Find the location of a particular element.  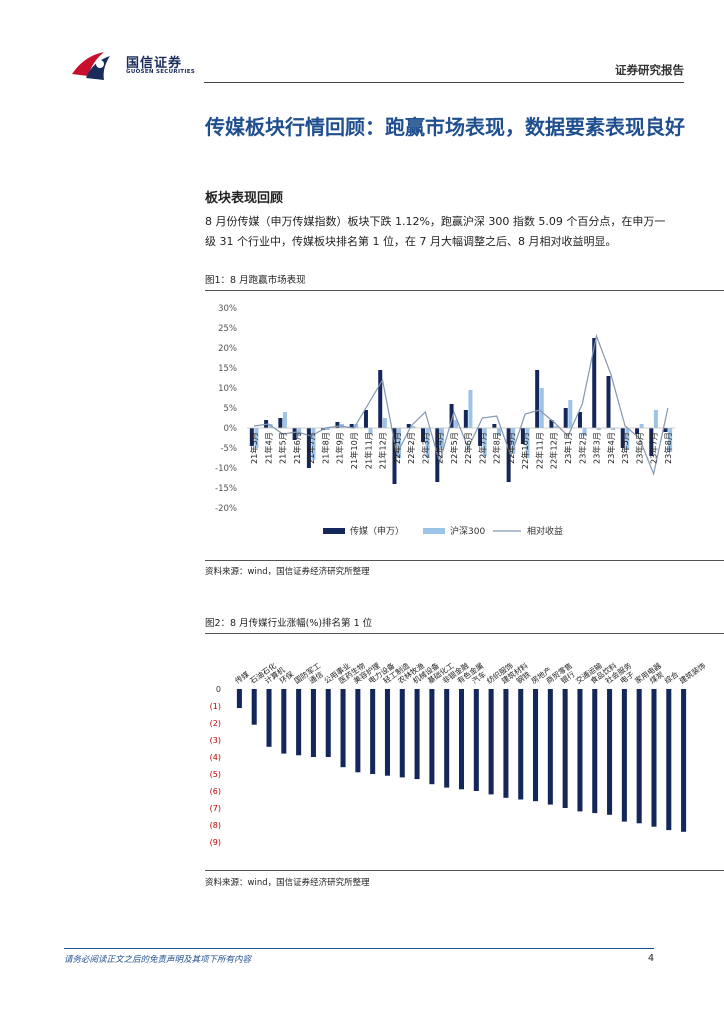

y-tick-label: (7) is located at coordinates (215, 808).